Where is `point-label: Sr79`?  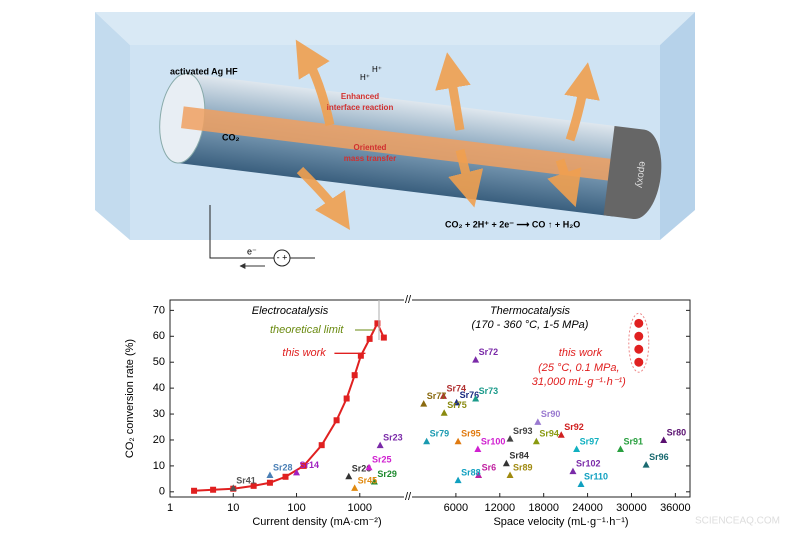
point-label: Sr79 is located at coordinates (440, 434).